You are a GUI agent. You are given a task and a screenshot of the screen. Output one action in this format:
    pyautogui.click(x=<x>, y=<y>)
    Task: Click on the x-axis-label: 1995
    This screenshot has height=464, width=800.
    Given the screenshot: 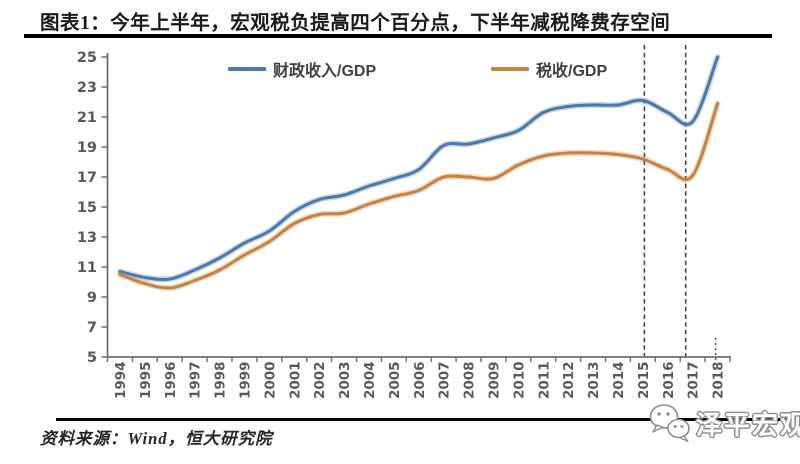 What is the action you would take?
    pyautogui.click(x=146, y=380)
    